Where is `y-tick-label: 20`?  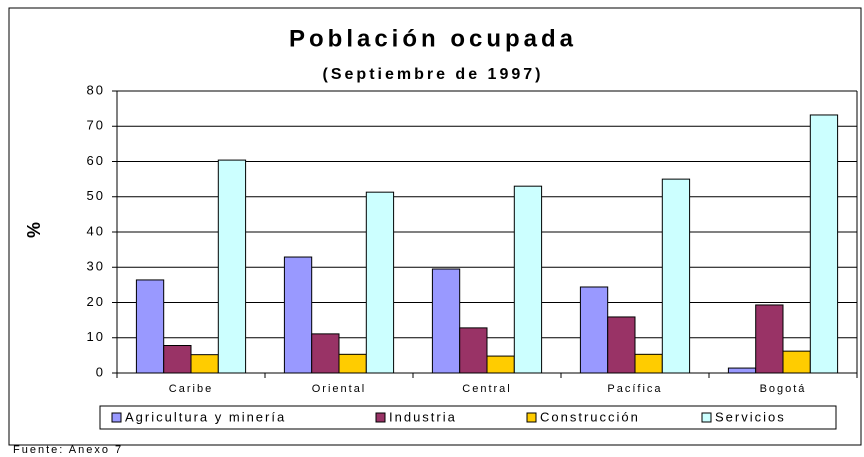 y-tick-label: 20 is located at coordinates (96, 301).